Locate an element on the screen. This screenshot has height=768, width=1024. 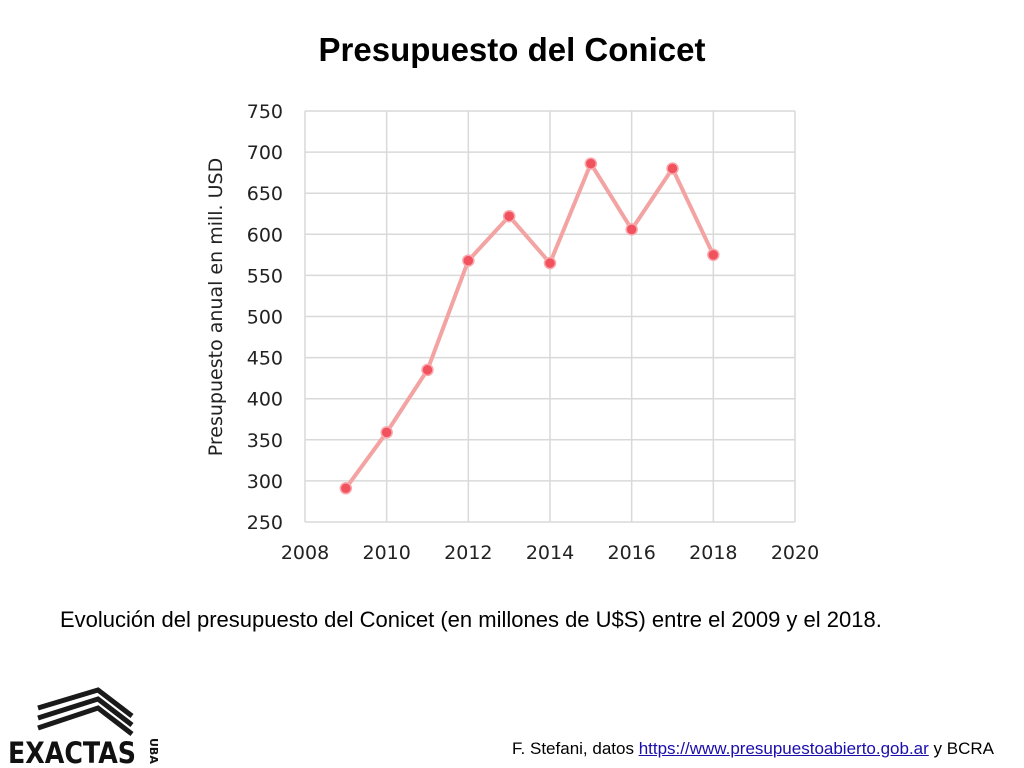
logo-text: EXACTAS is located at coordinates (72, 752).